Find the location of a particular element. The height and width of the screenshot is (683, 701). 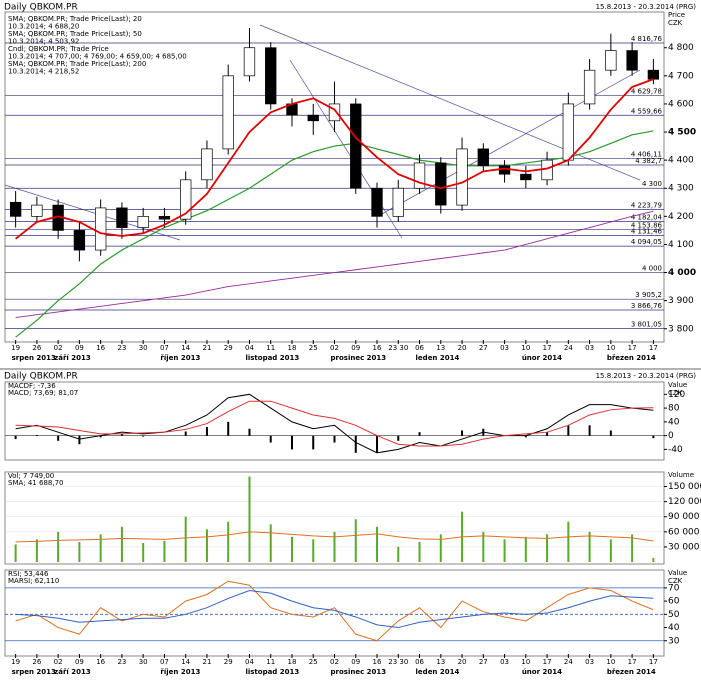

level-label: 4 131,46 is located at coordinates (647, 232).